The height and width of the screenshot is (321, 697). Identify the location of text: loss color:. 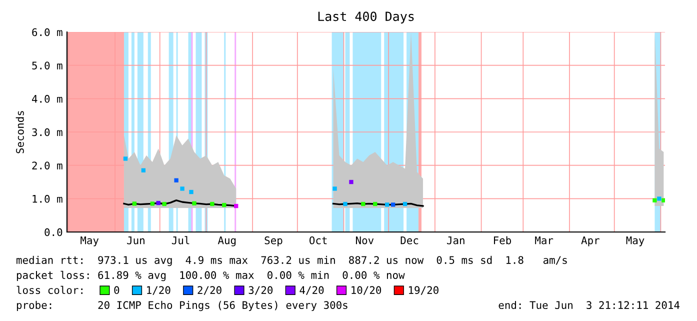
(49, 290).